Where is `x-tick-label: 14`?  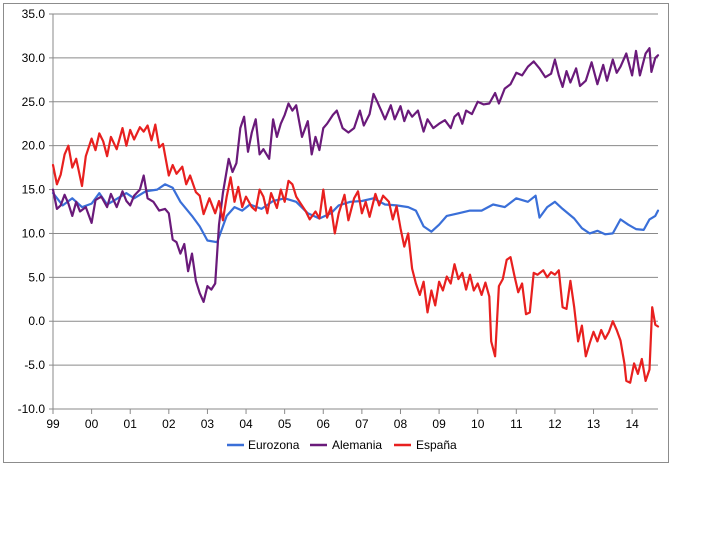 x-tick-label: 14 is located at coordinates (632, 424).